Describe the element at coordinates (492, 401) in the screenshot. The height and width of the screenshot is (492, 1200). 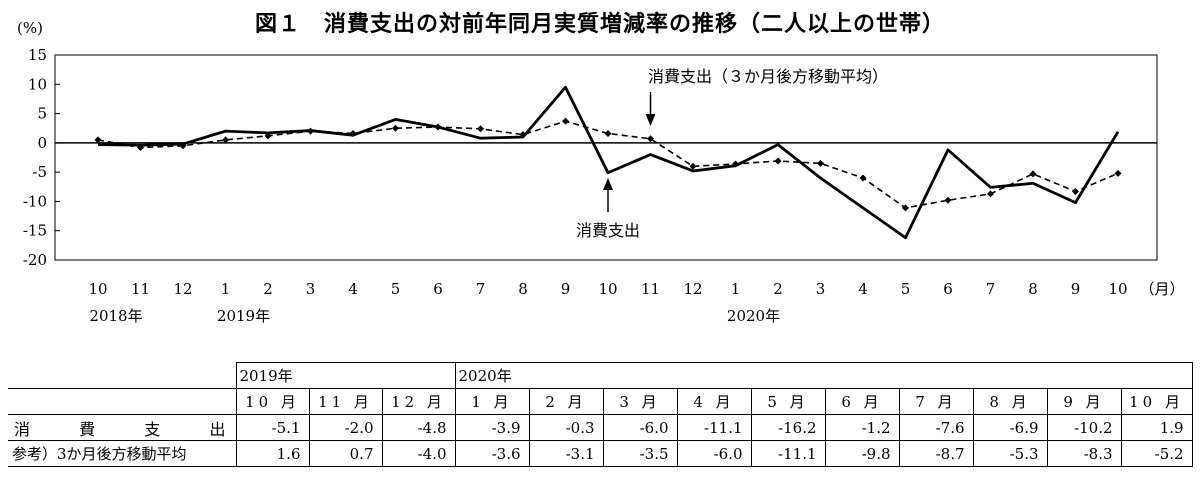
I see `table-month-header: 1 月` at that location.